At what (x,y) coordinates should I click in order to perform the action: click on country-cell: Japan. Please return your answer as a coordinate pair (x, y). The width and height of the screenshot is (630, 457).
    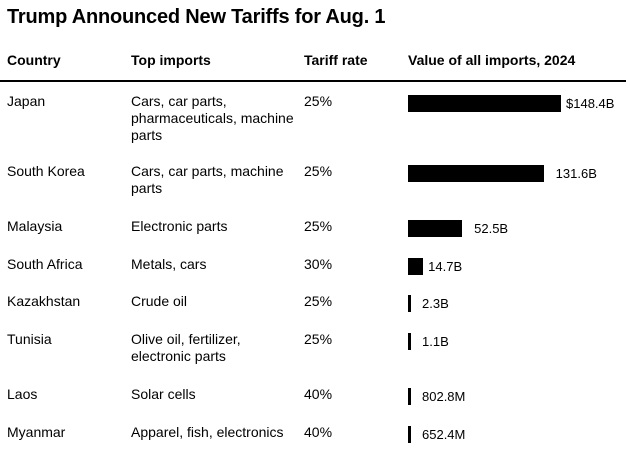
    Looking at the image, I should click on (26, 101).